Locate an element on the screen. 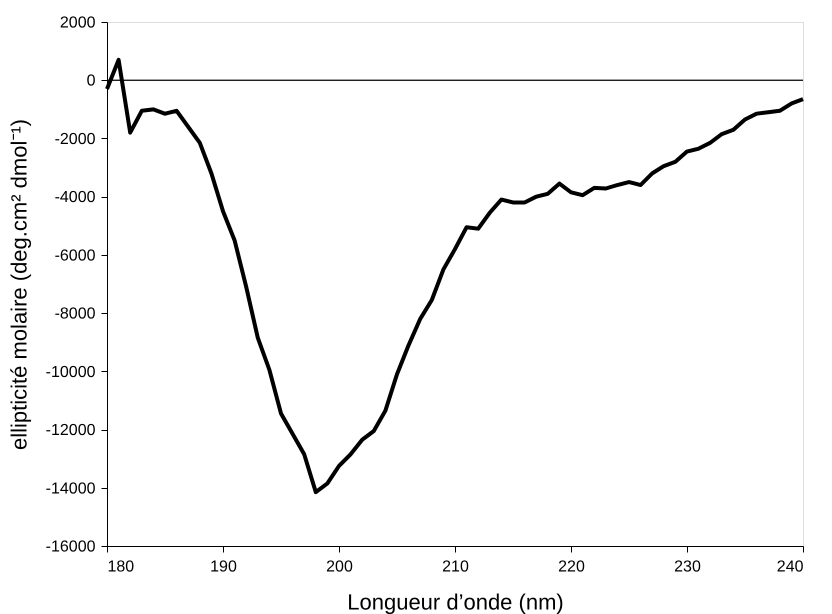 The height and width of the screenshot is (614, 832). y-tick-label: -12000 is located at coordinates (71, 431).